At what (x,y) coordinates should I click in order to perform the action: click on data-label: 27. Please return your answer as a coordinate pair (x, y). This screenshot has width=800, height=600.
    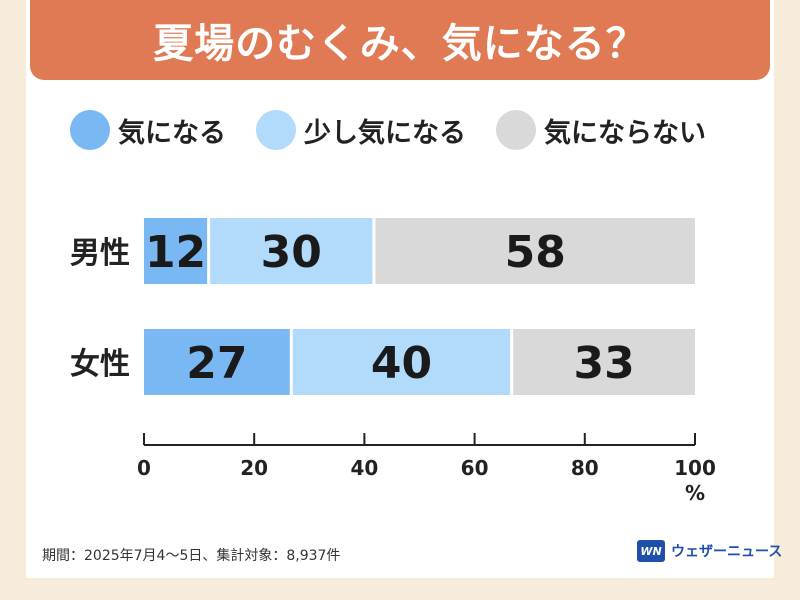
    Looking at the image, I should click on (216, 363).